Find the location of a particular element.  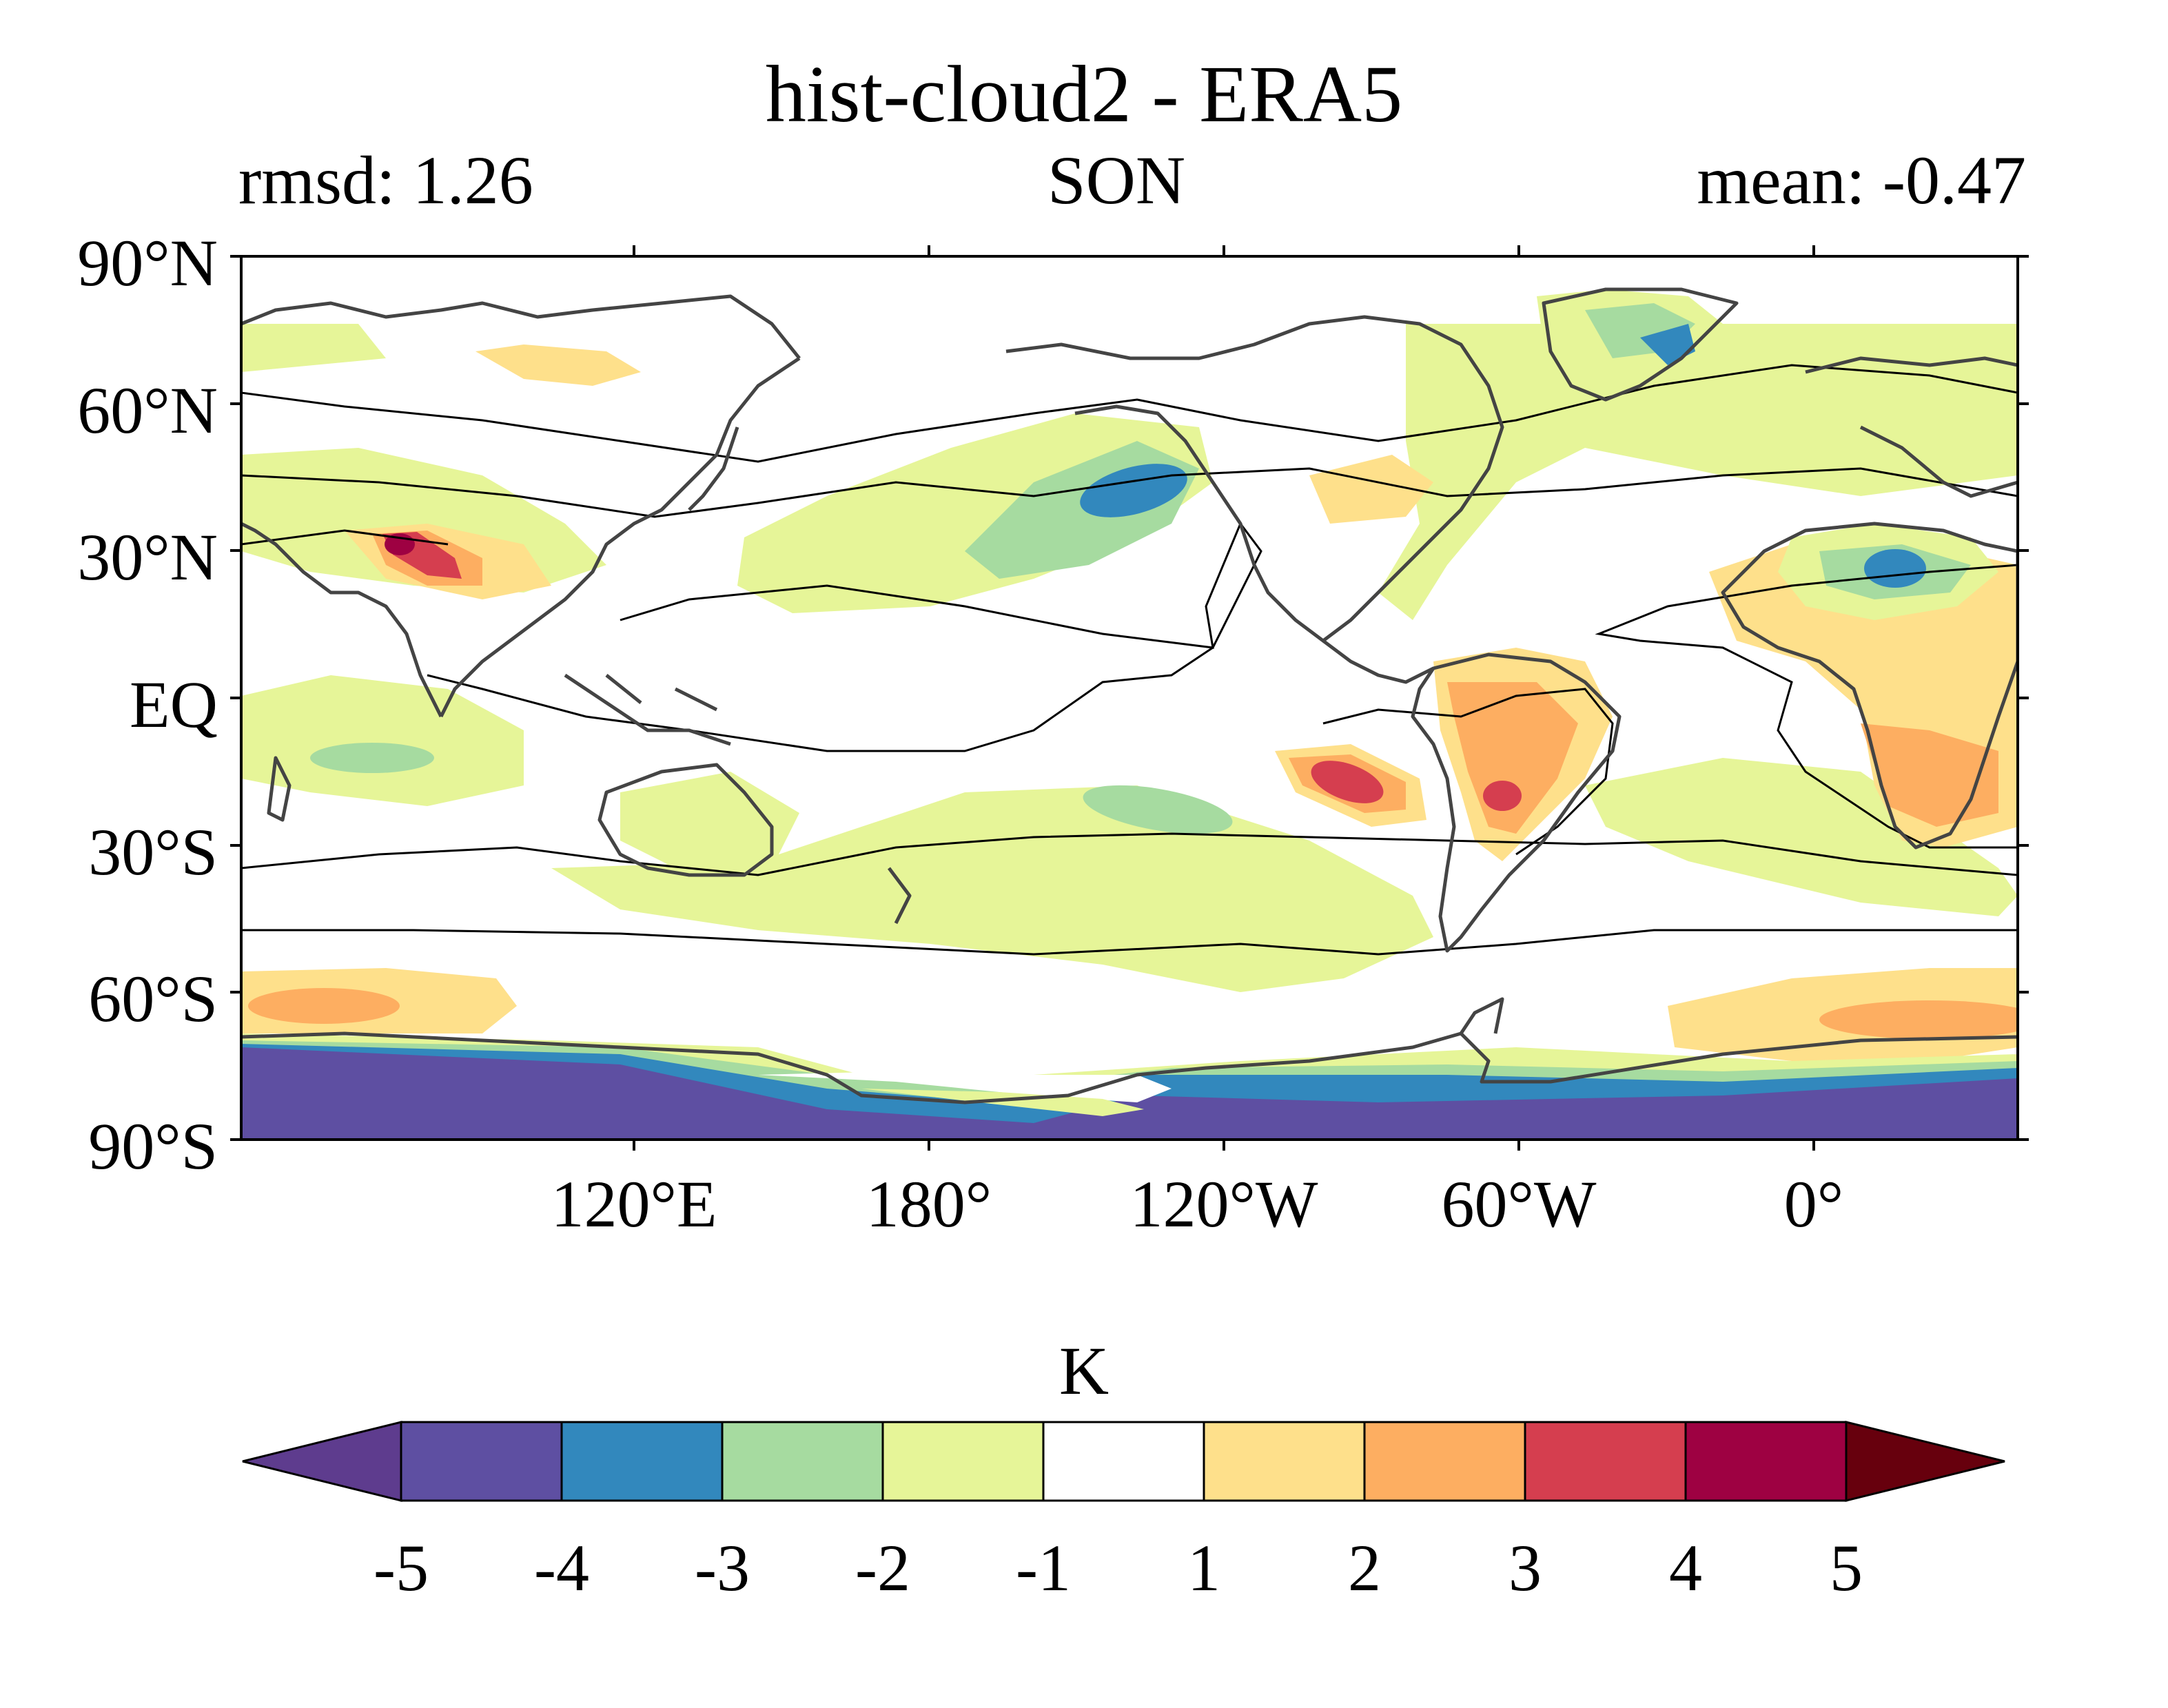

lat-label-90s: 90°S is located at coordinates (153, 1146).